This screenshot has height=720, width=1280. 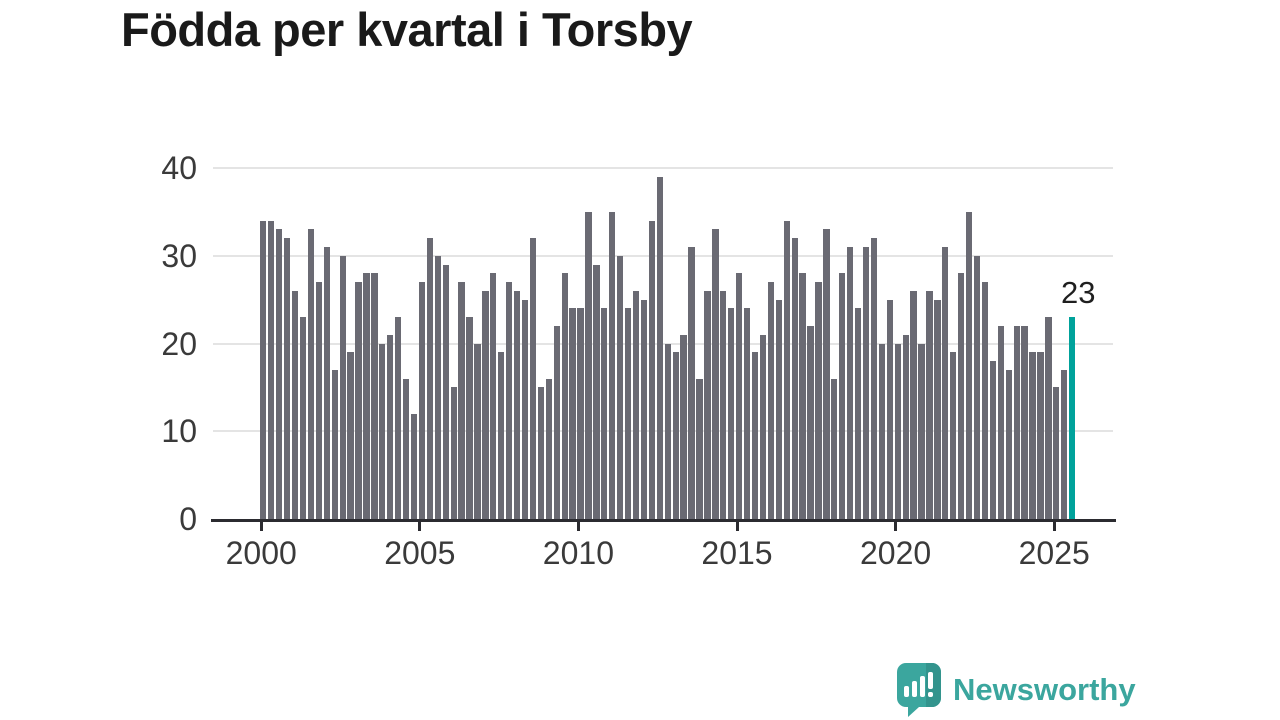 What do you see at coordinates (699, 448) in the screenshot?
I see `bar-2013-Q4` at bounding box center [699, 448].